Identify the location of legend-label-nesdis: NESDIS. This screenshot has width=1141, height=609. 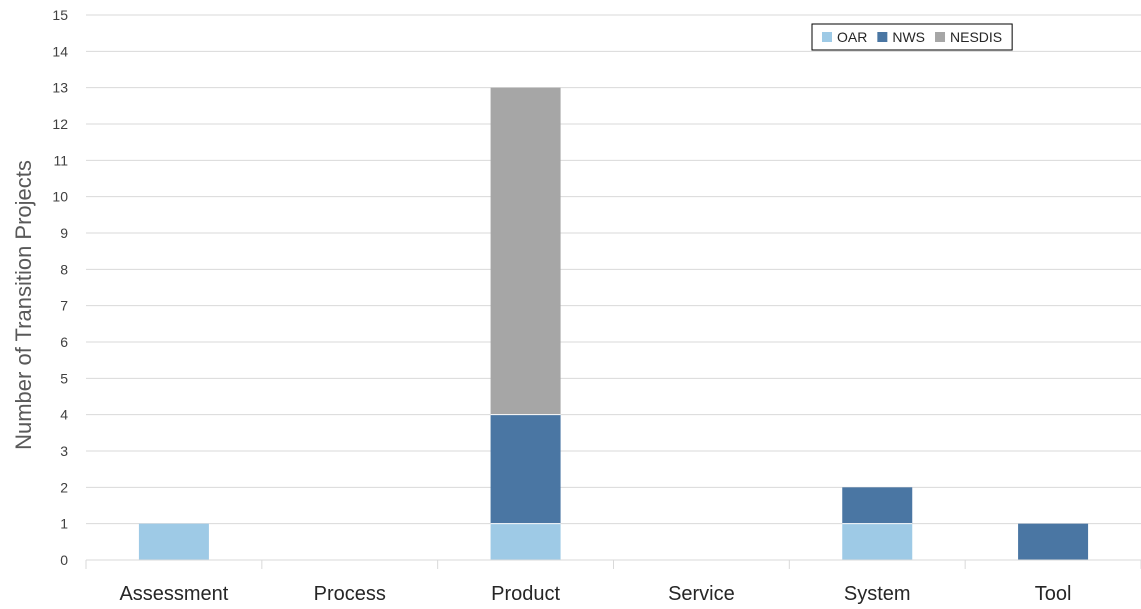
(976, 37).